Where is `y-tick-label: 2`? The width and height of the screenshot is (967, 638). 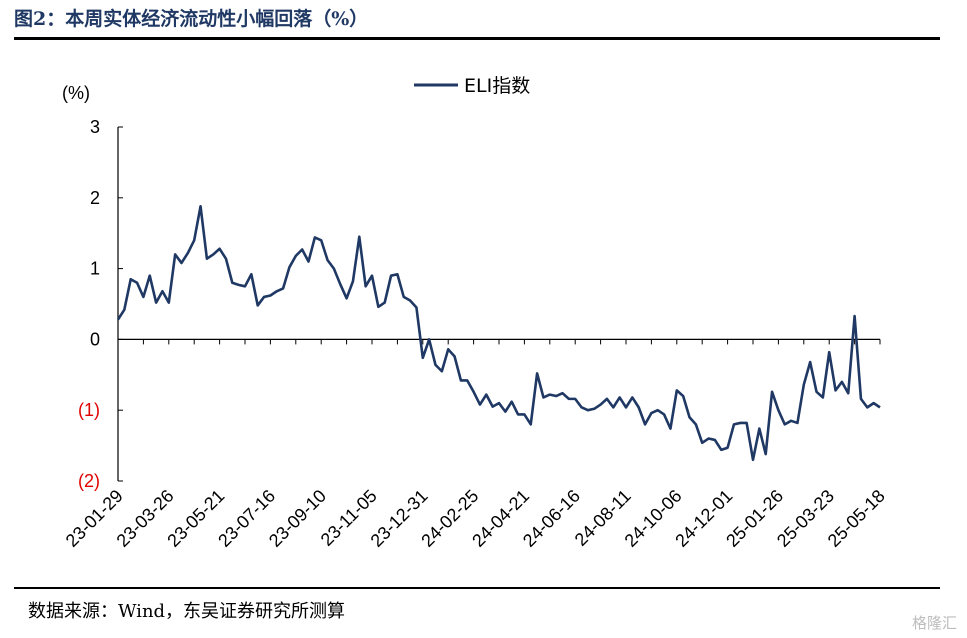
y-tick-label: 2 is located at coordinates (95, 198).